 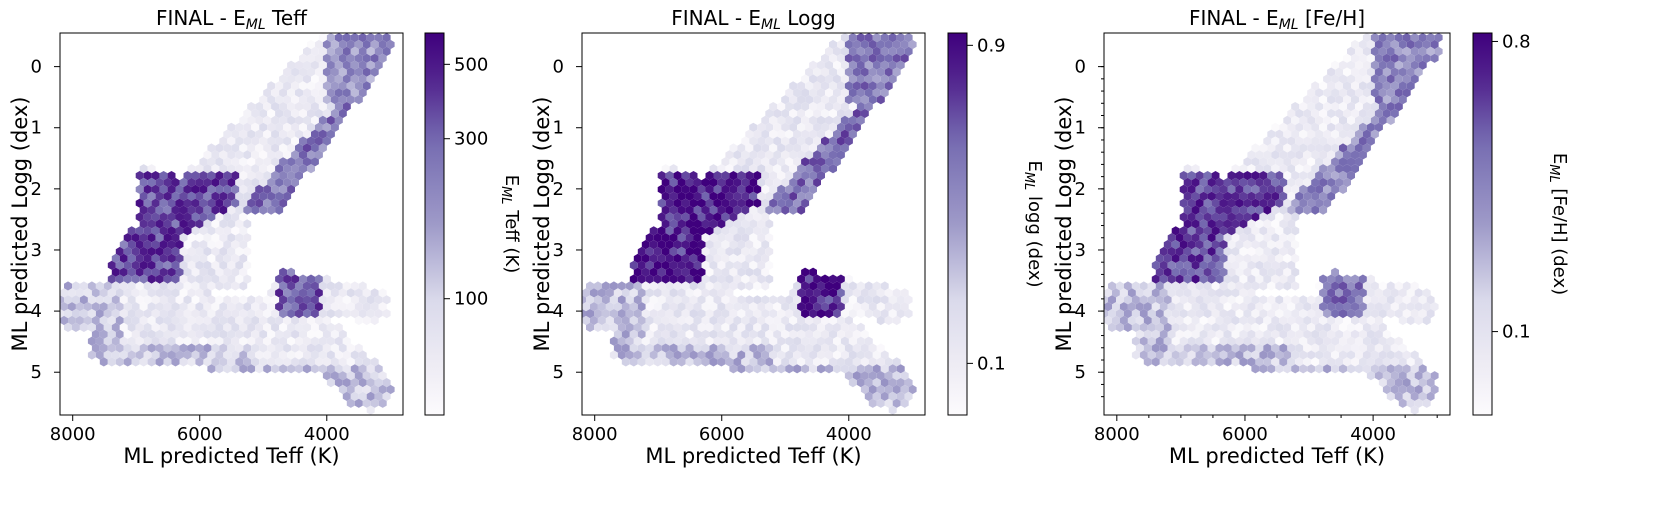 I want to click on y-tick-label: 1, so click(x=36, y=128).